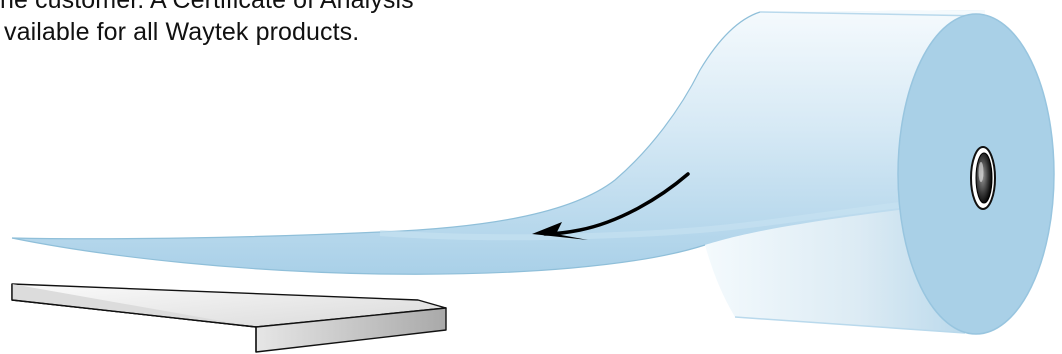 The image size is (1062, 354). I want to click on roll-top-edge, so click(872, 14).